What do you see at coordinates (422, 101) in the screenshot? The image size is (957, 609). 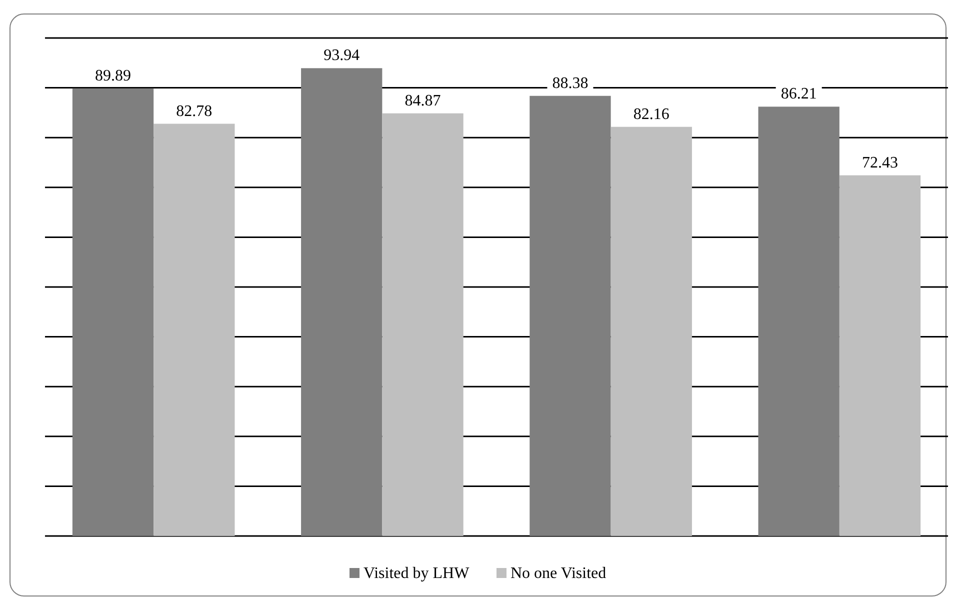 I see `data-label: 84.87` at bounding box center [422, 101].